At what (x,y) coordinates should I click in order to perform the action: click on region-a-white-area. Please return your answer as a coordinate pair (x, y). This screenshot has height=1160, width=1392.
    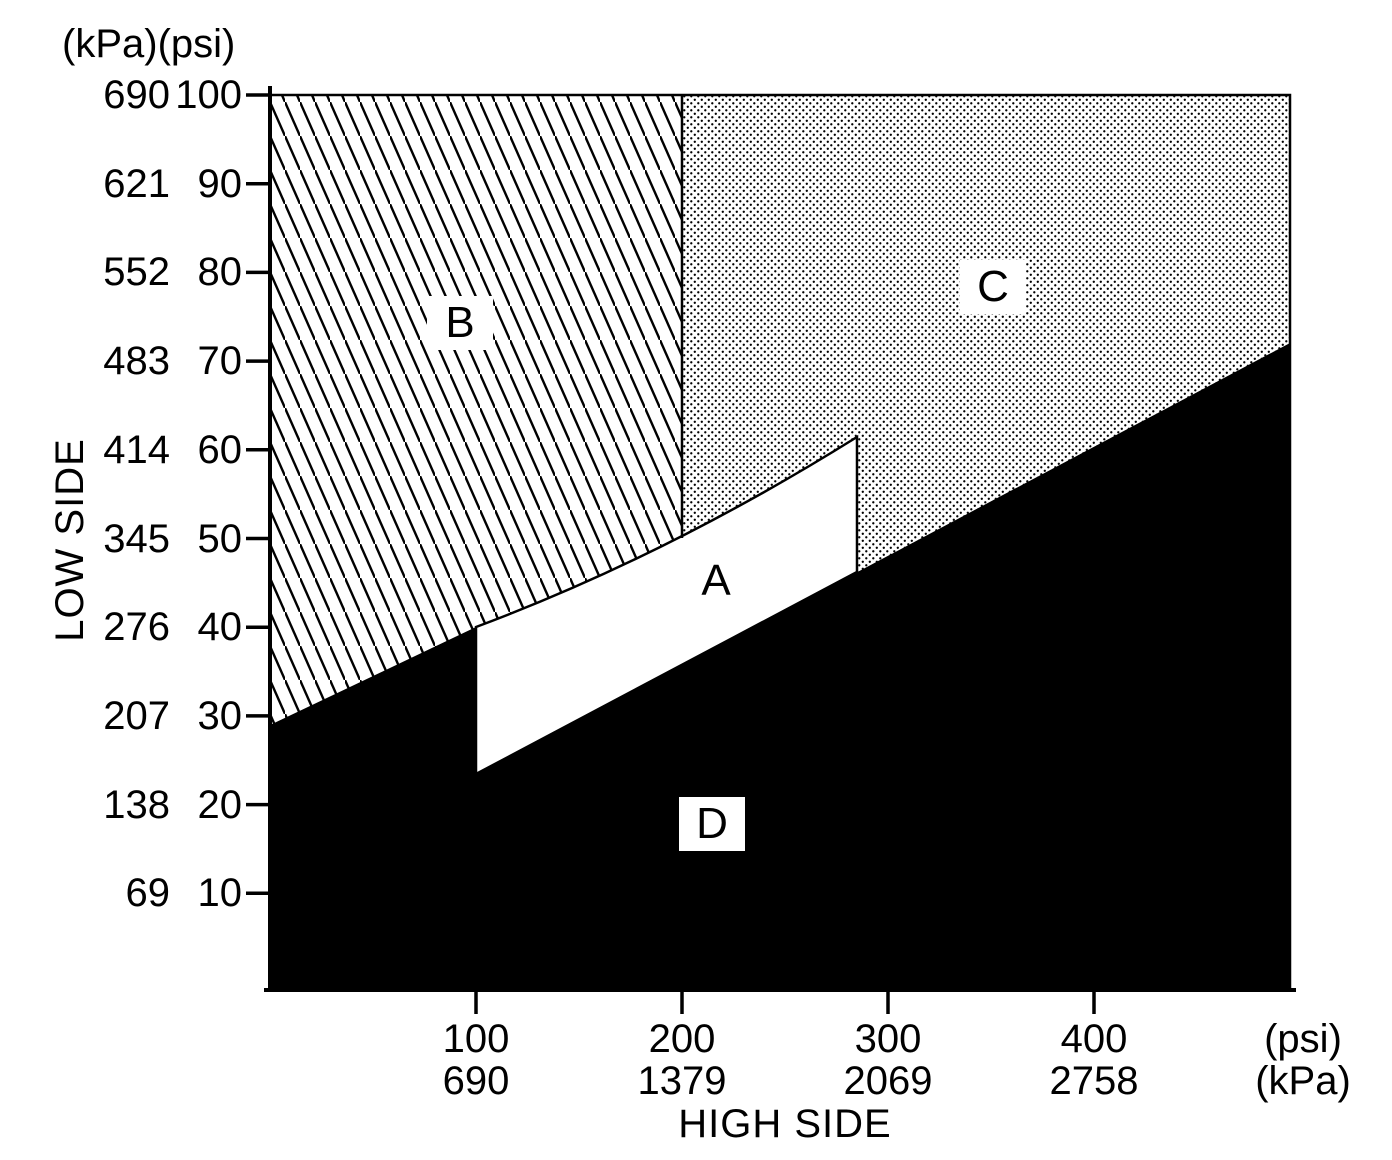
    Looking at the image, I should click on (666, 605).